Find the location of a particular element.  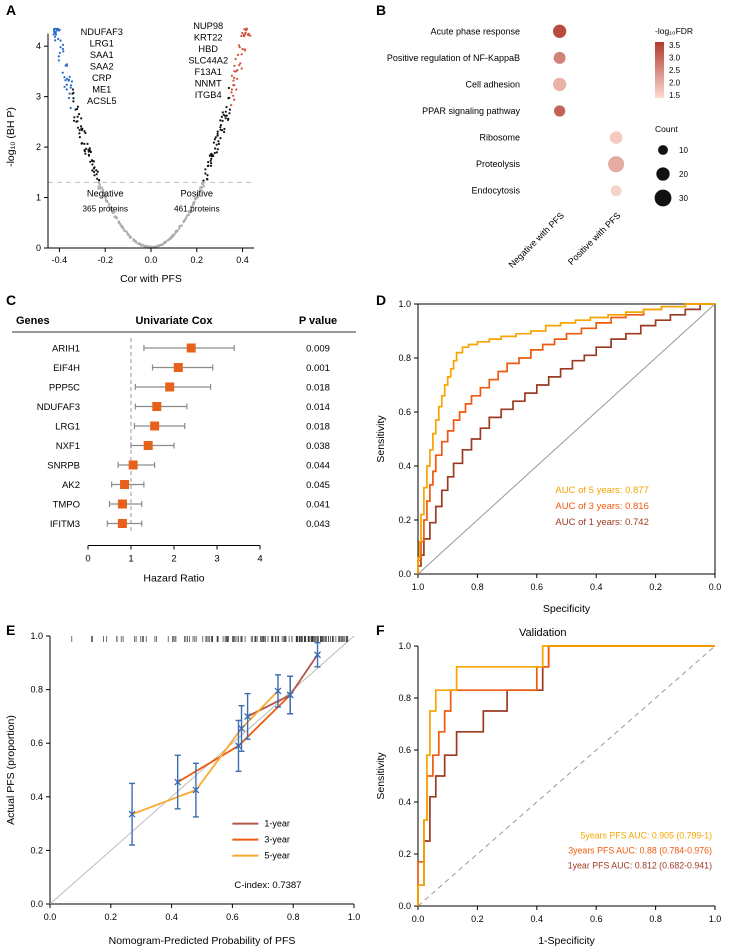

svg-text: Endocytosis is located at coordinates (495, 191).